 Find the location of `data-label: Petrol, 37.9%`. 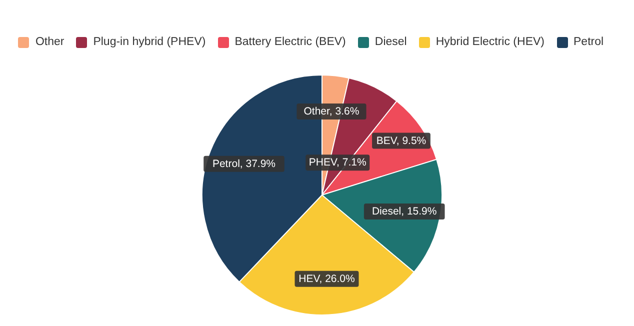

data-label: Petrol, 37.9% is located at coordinates (244, 164).